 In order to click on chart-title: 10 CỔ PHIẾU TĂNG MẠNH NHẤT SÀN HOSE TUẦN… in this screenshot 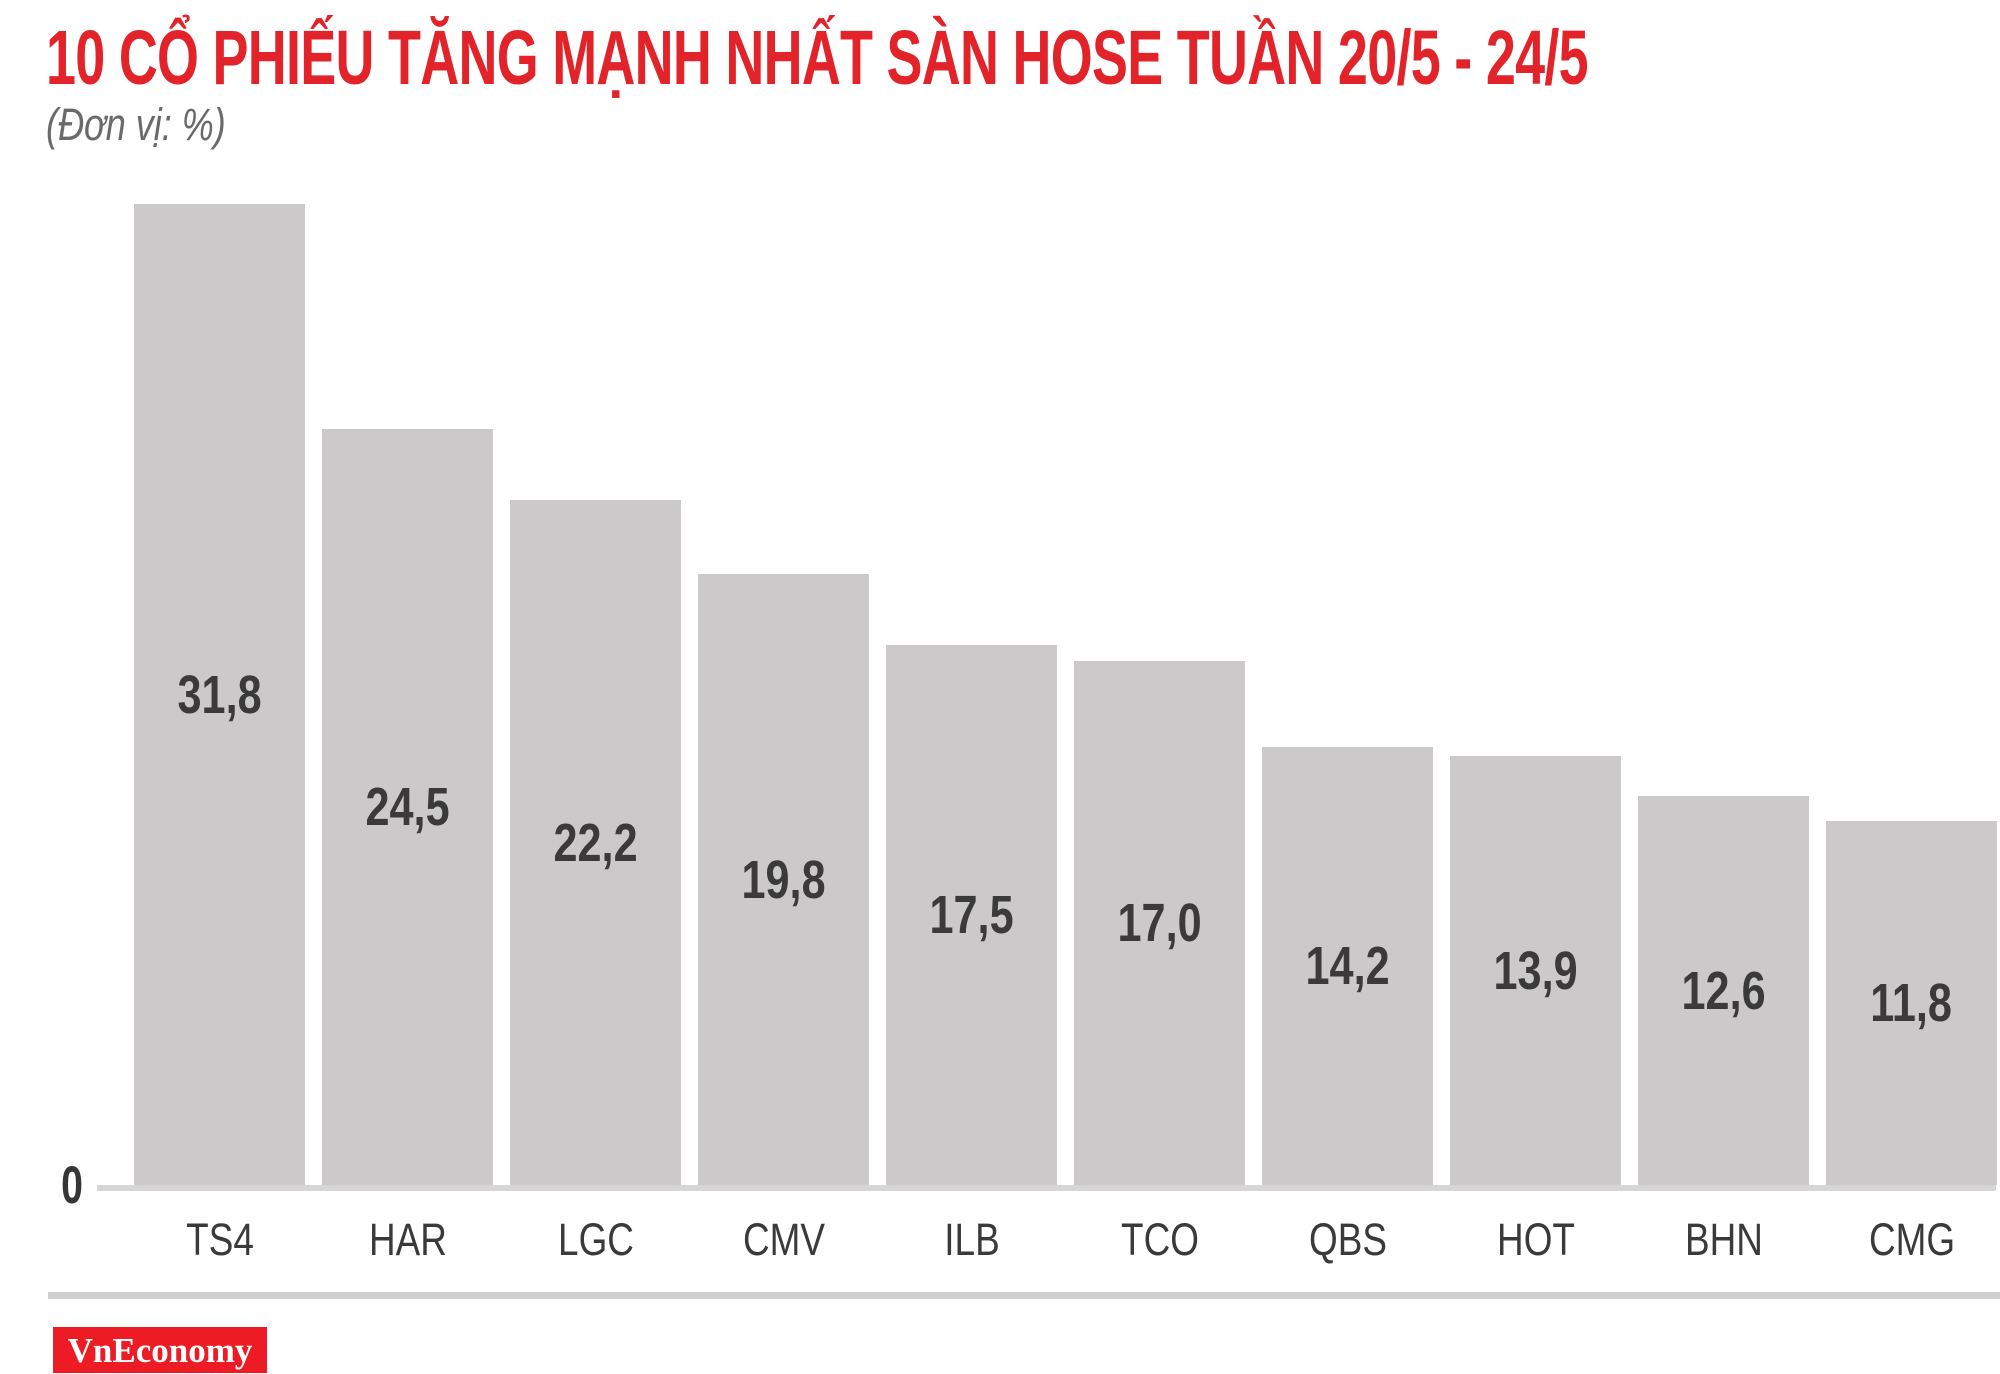, I will do `click(817, 58)`.